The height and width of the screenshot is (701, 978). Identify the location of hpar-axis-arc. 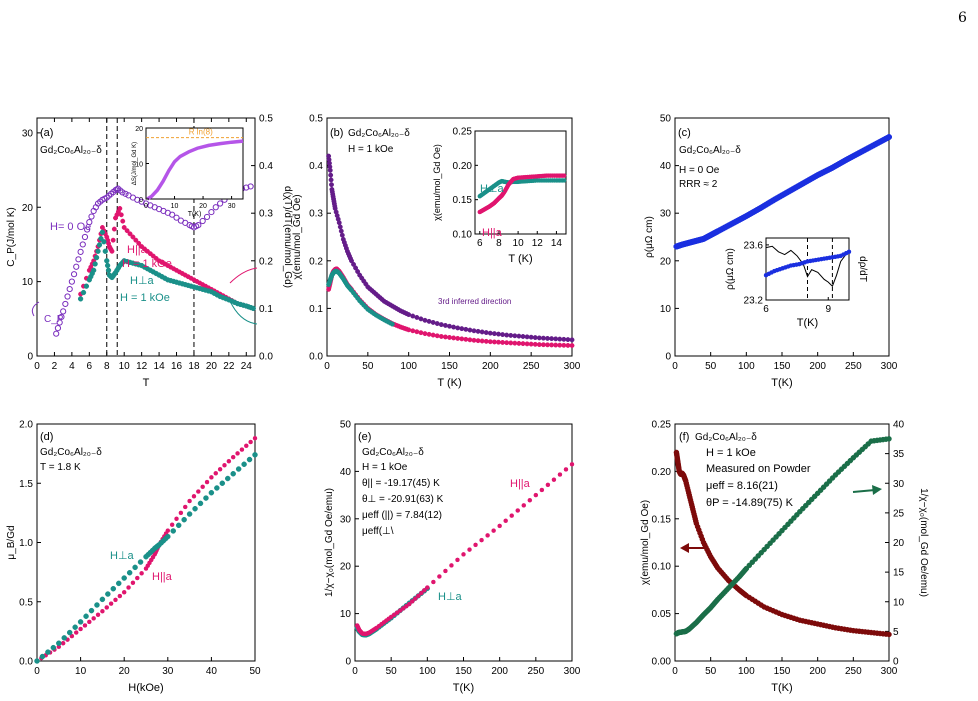
(243, 275).